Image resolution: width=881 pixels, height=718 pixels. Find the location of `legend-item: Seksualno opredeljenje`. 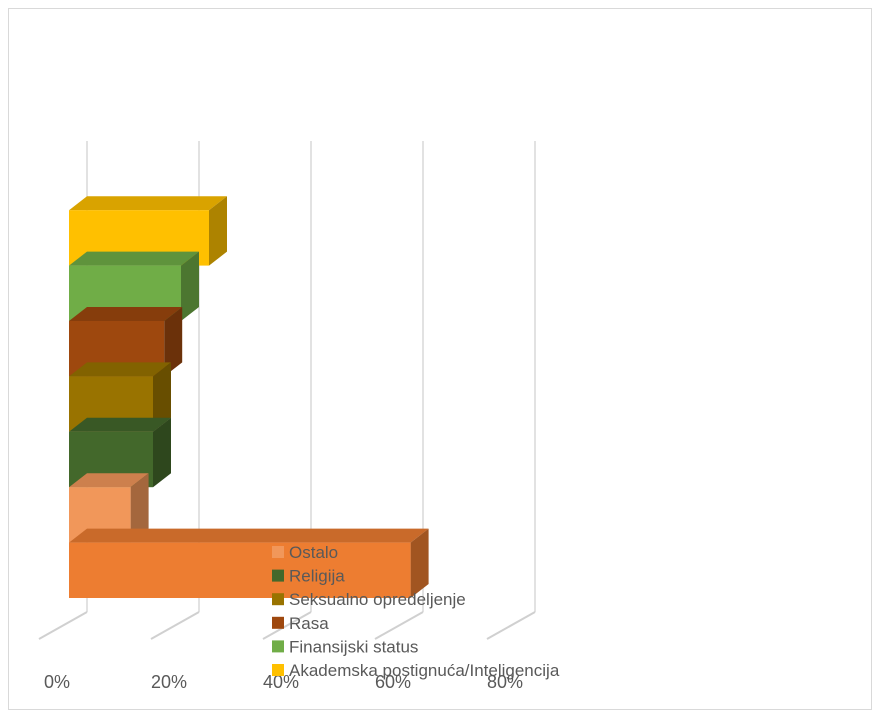

legend-item: Seksualno opredeljenje is located at coordinates (369, 599).